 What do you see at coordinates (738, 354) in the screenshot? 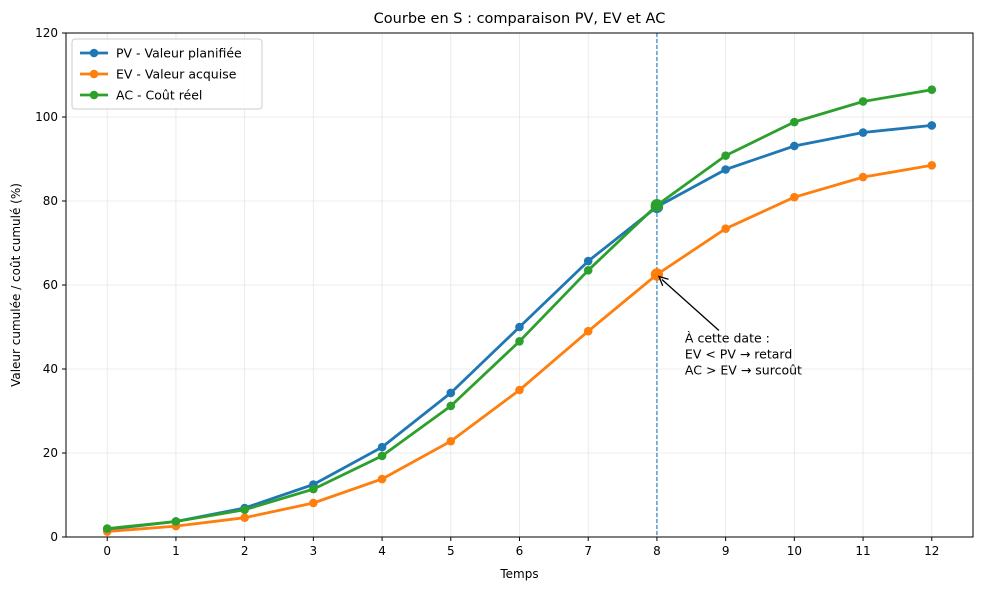
I see `annotation-text: EV < PV → retard` at bounding box center [738, 354].